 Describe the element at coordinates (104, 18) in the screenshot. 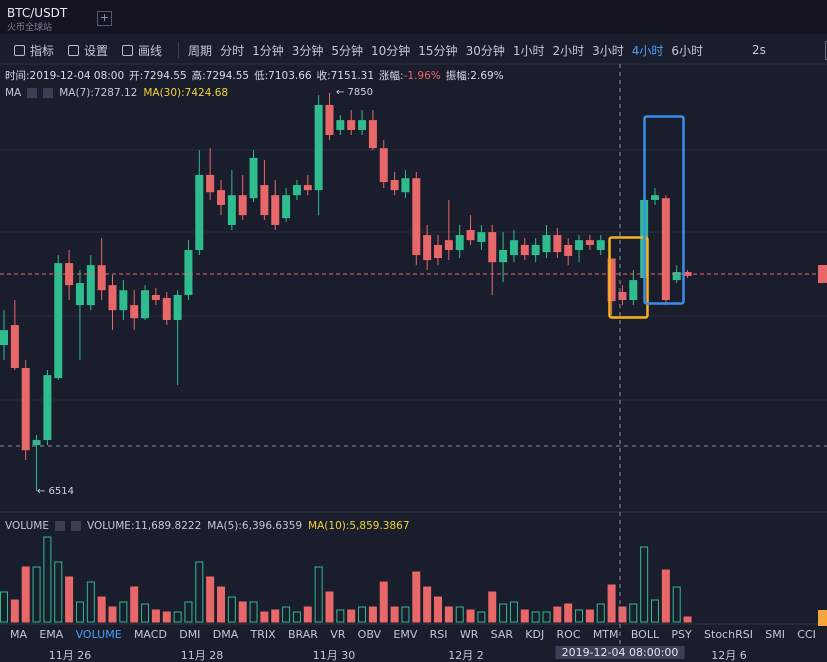

I see `add-tab-button: +` at that location.